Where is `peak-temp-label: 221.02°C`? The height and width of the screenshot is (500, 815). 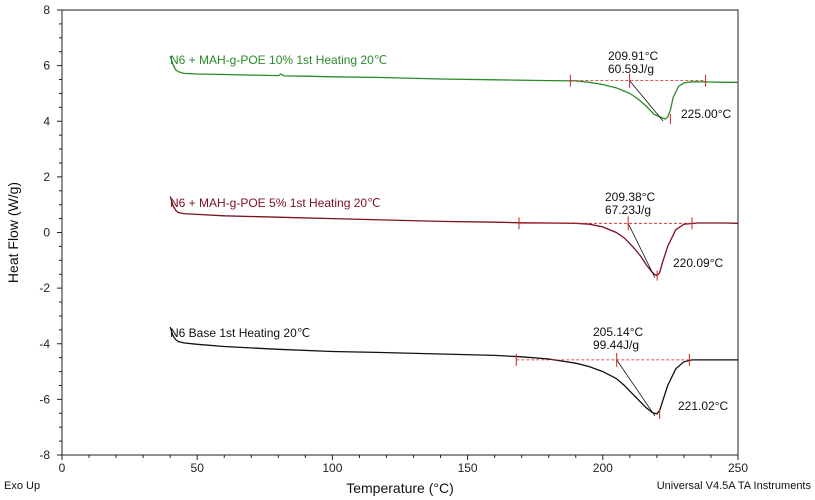
peak-temp-label: 221.02°C is located at coordinates (703, 406).